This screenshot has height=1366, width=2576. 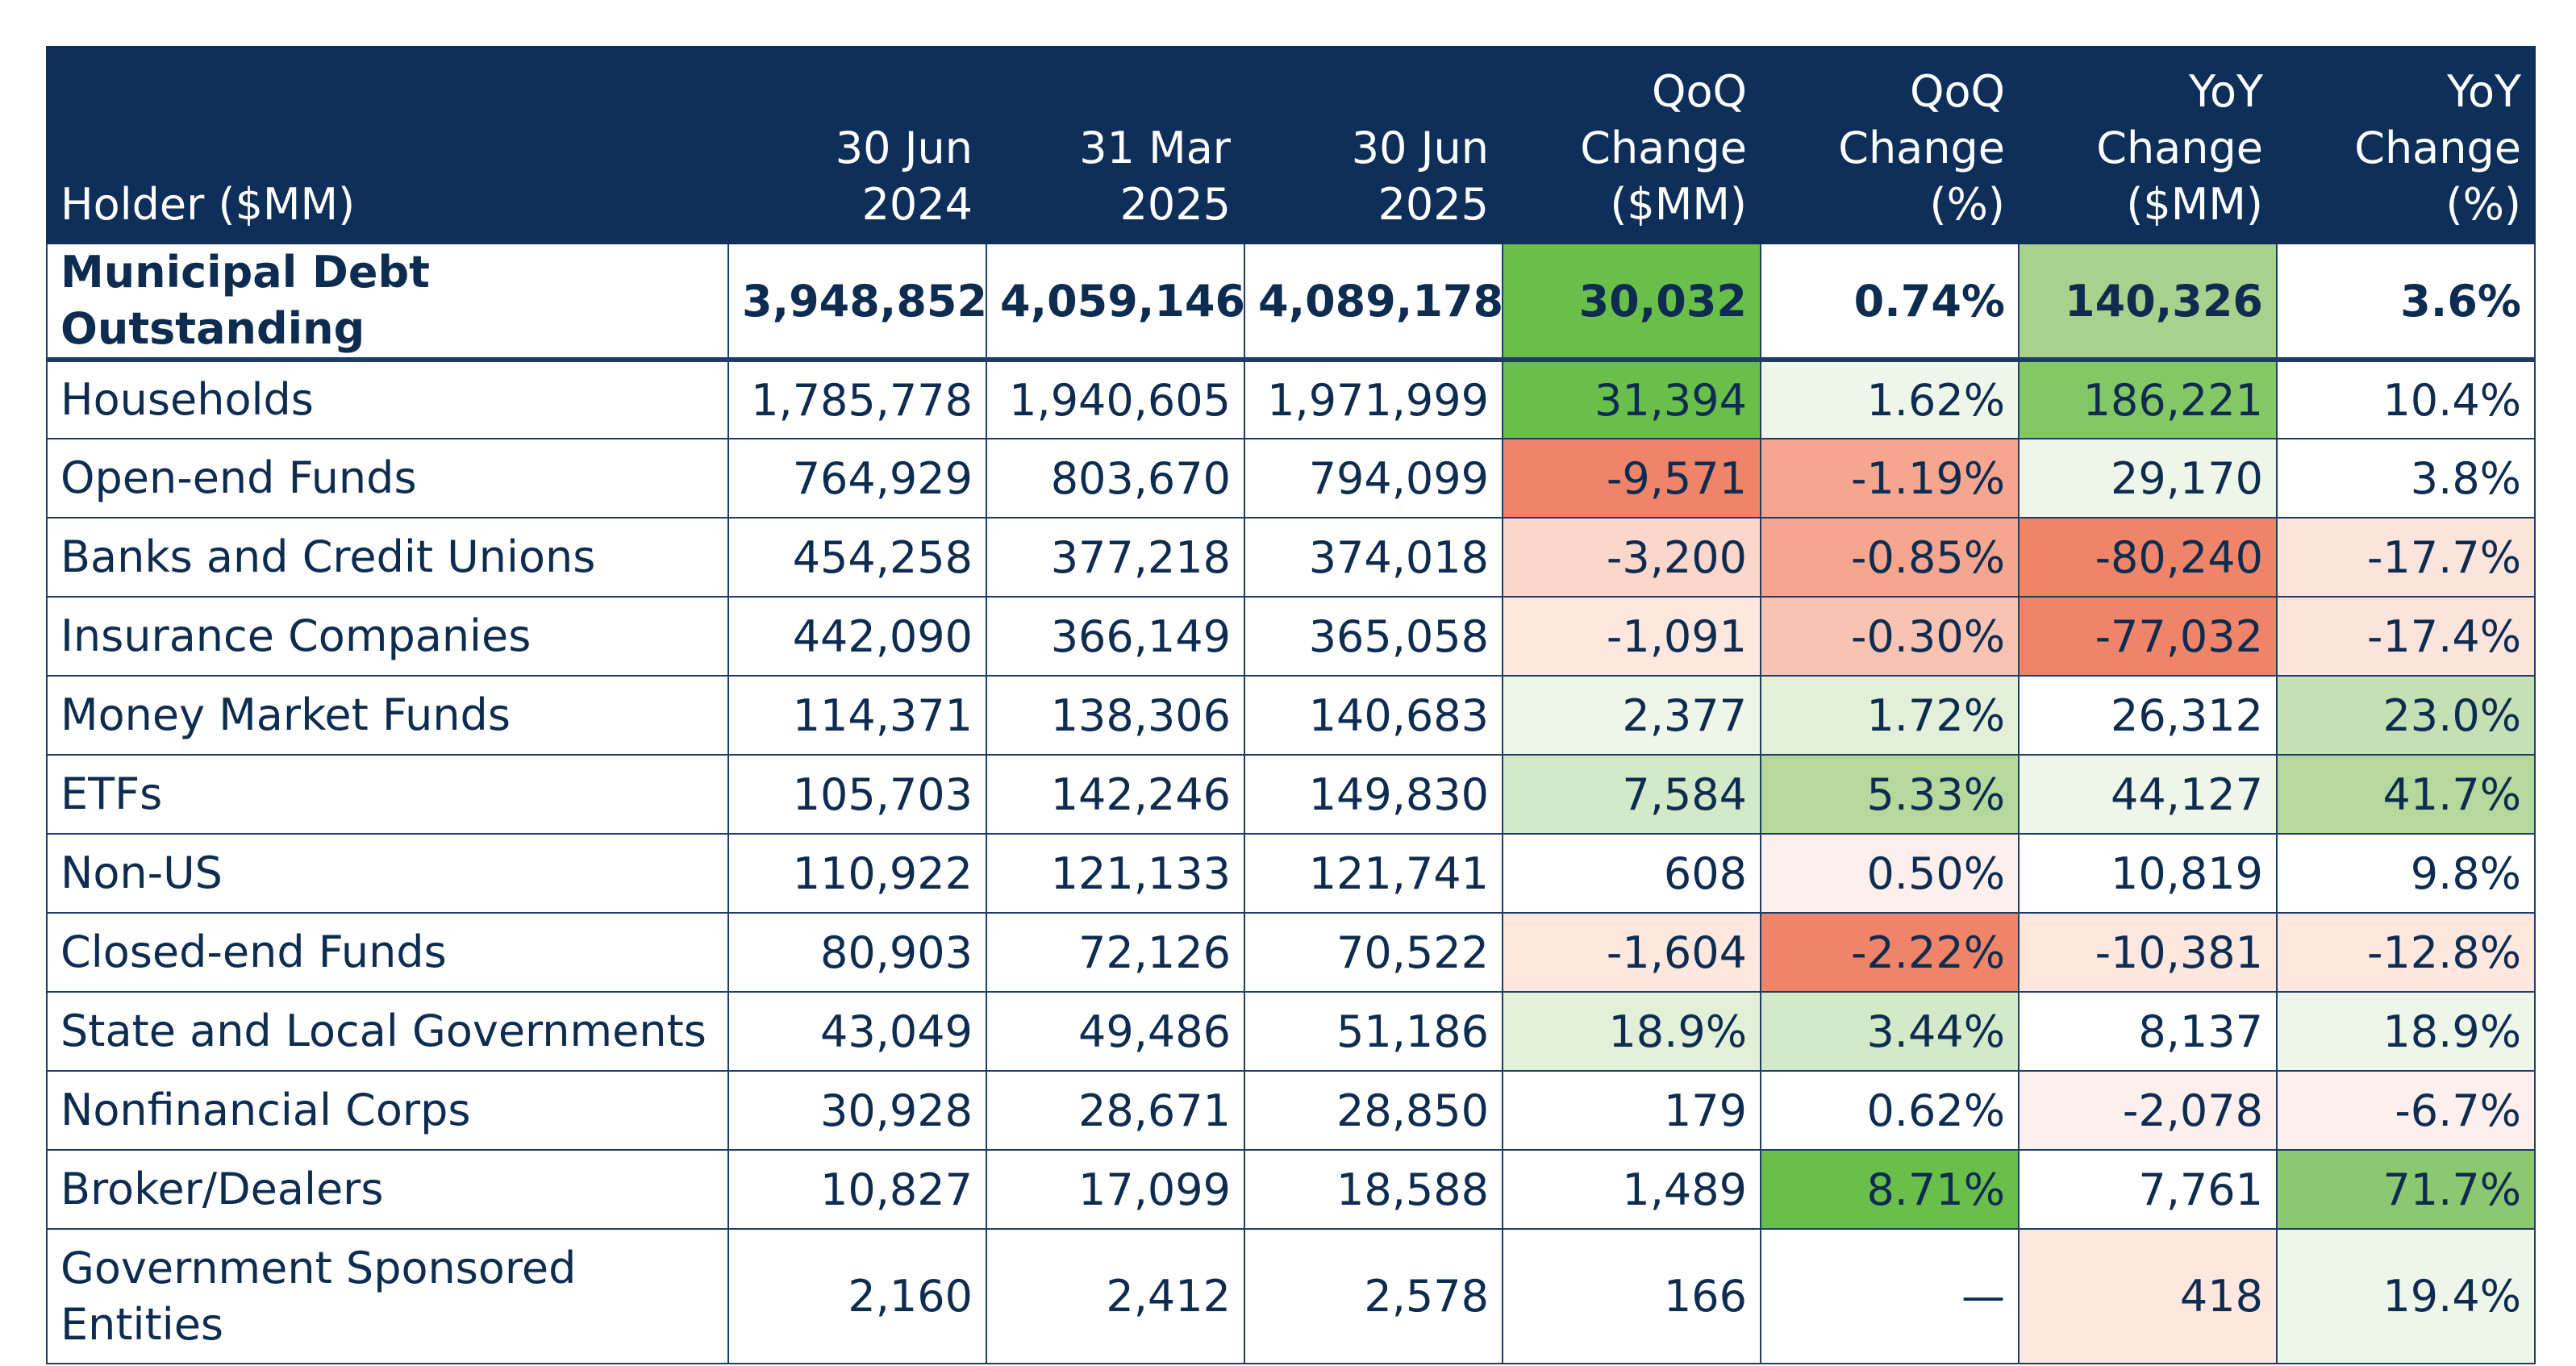 I want to click on row-label: Households, so click(x=387, y=399).